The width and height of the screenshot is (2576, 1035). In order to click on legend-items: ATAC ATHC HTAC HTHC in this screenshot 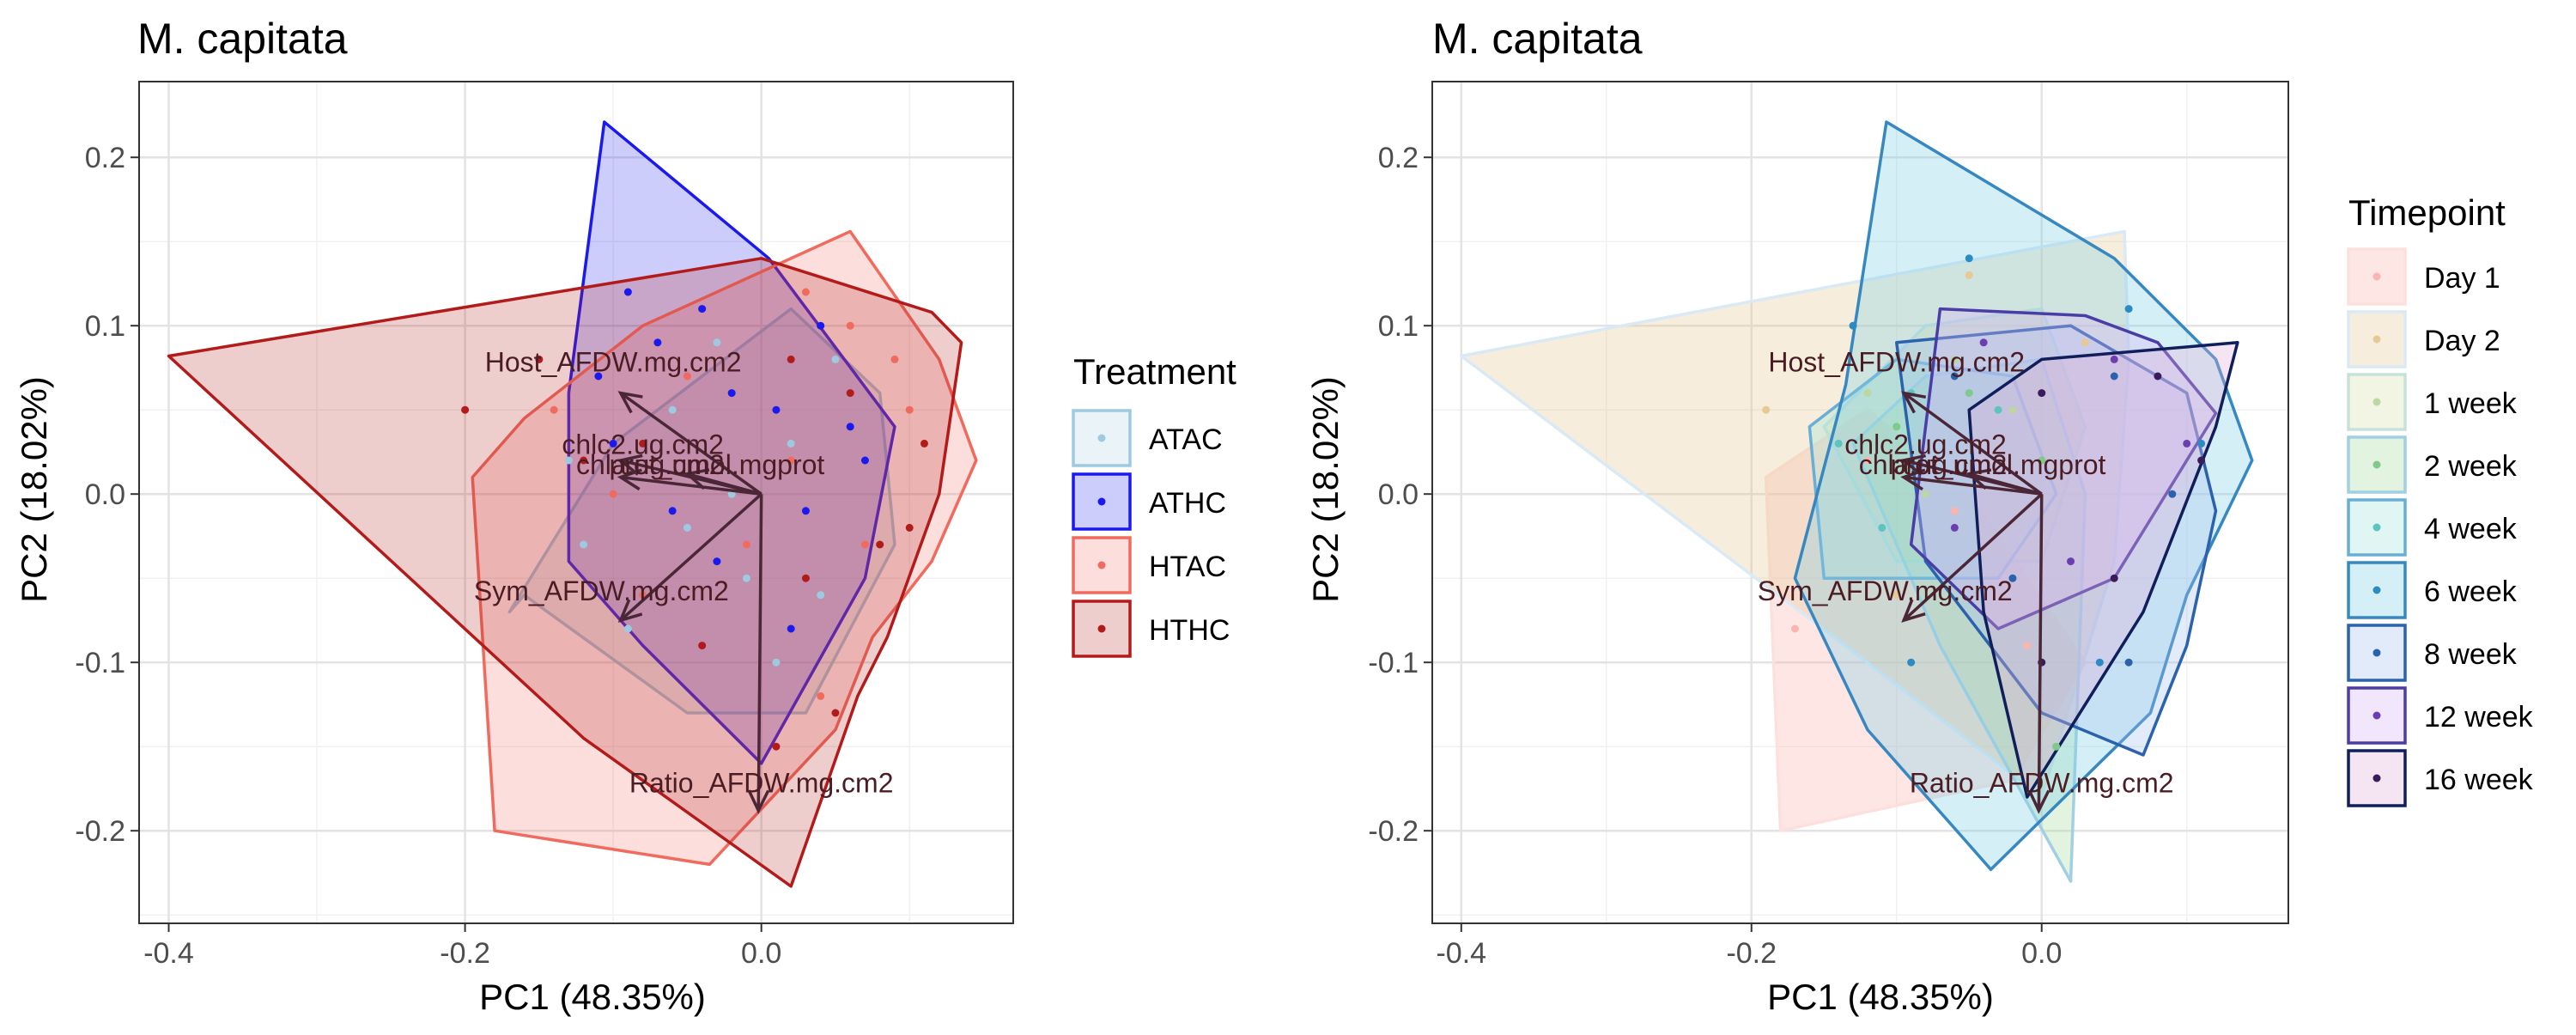, I will do `click(1151, 533)`.